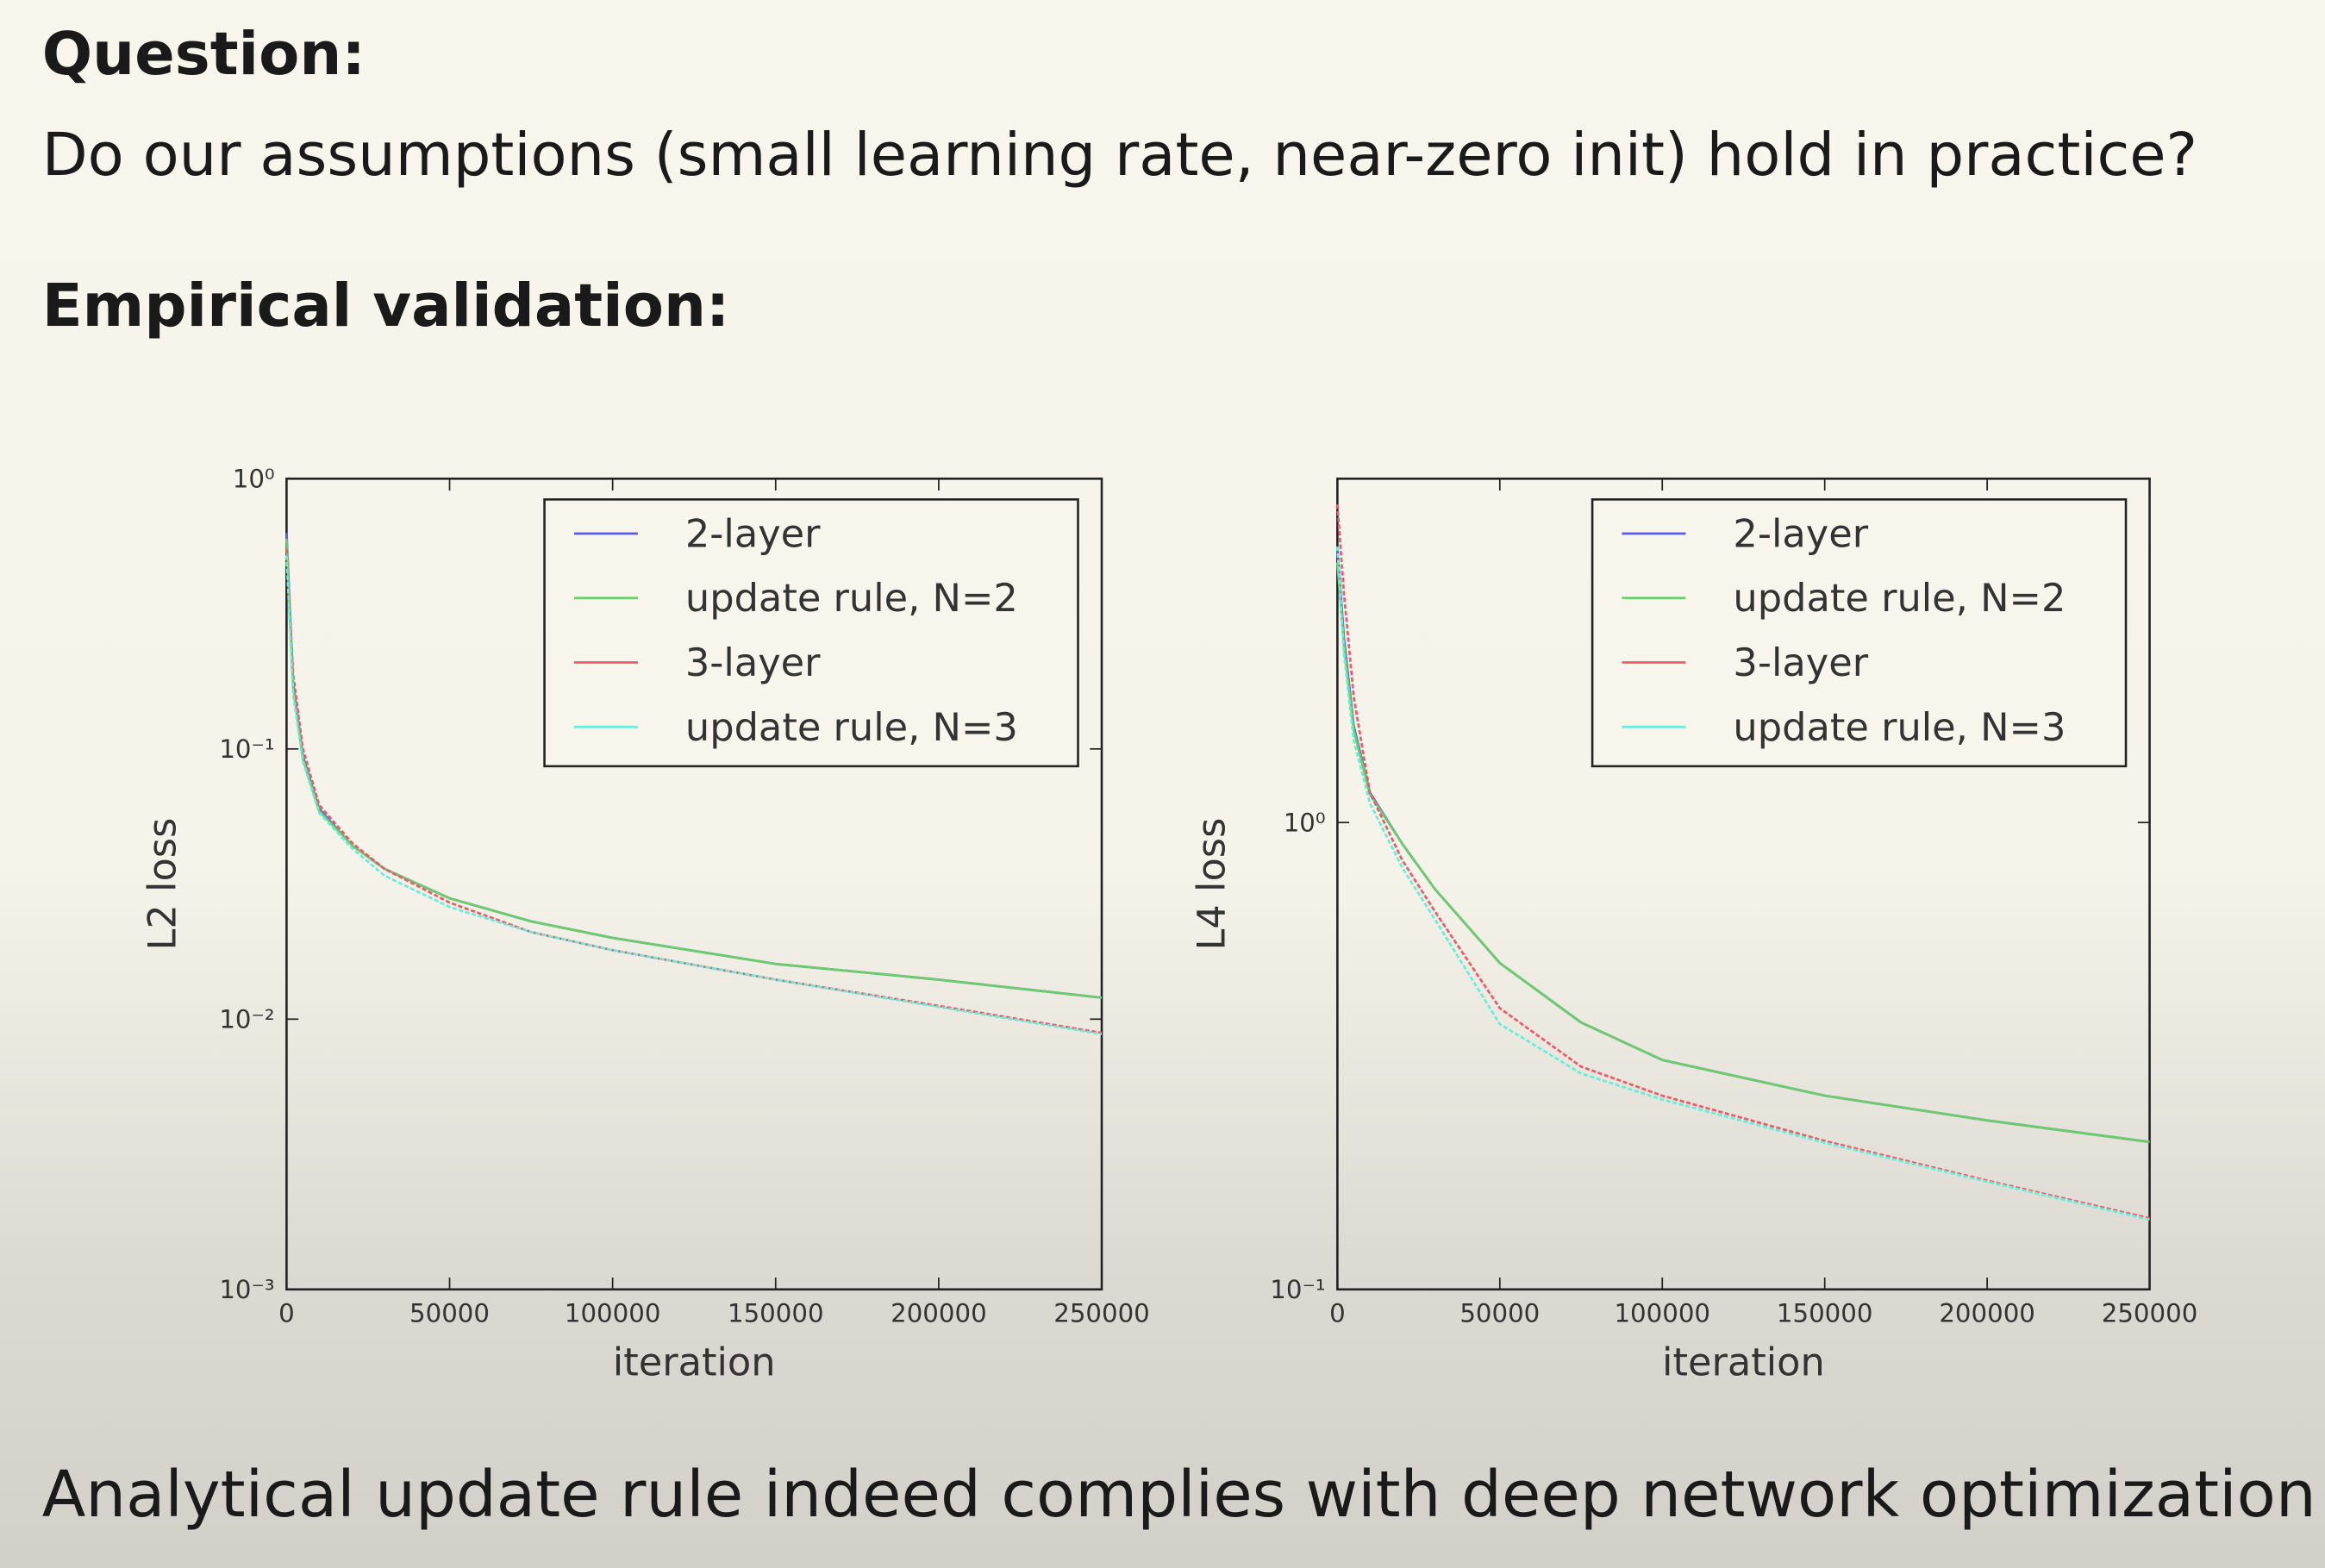 Image resolution: width=2325 pixels, height=1568 pixels. Describe the element at coordinates (162, 884) in the screenshot. I see `y-axis-label: L2 loss` at that location.